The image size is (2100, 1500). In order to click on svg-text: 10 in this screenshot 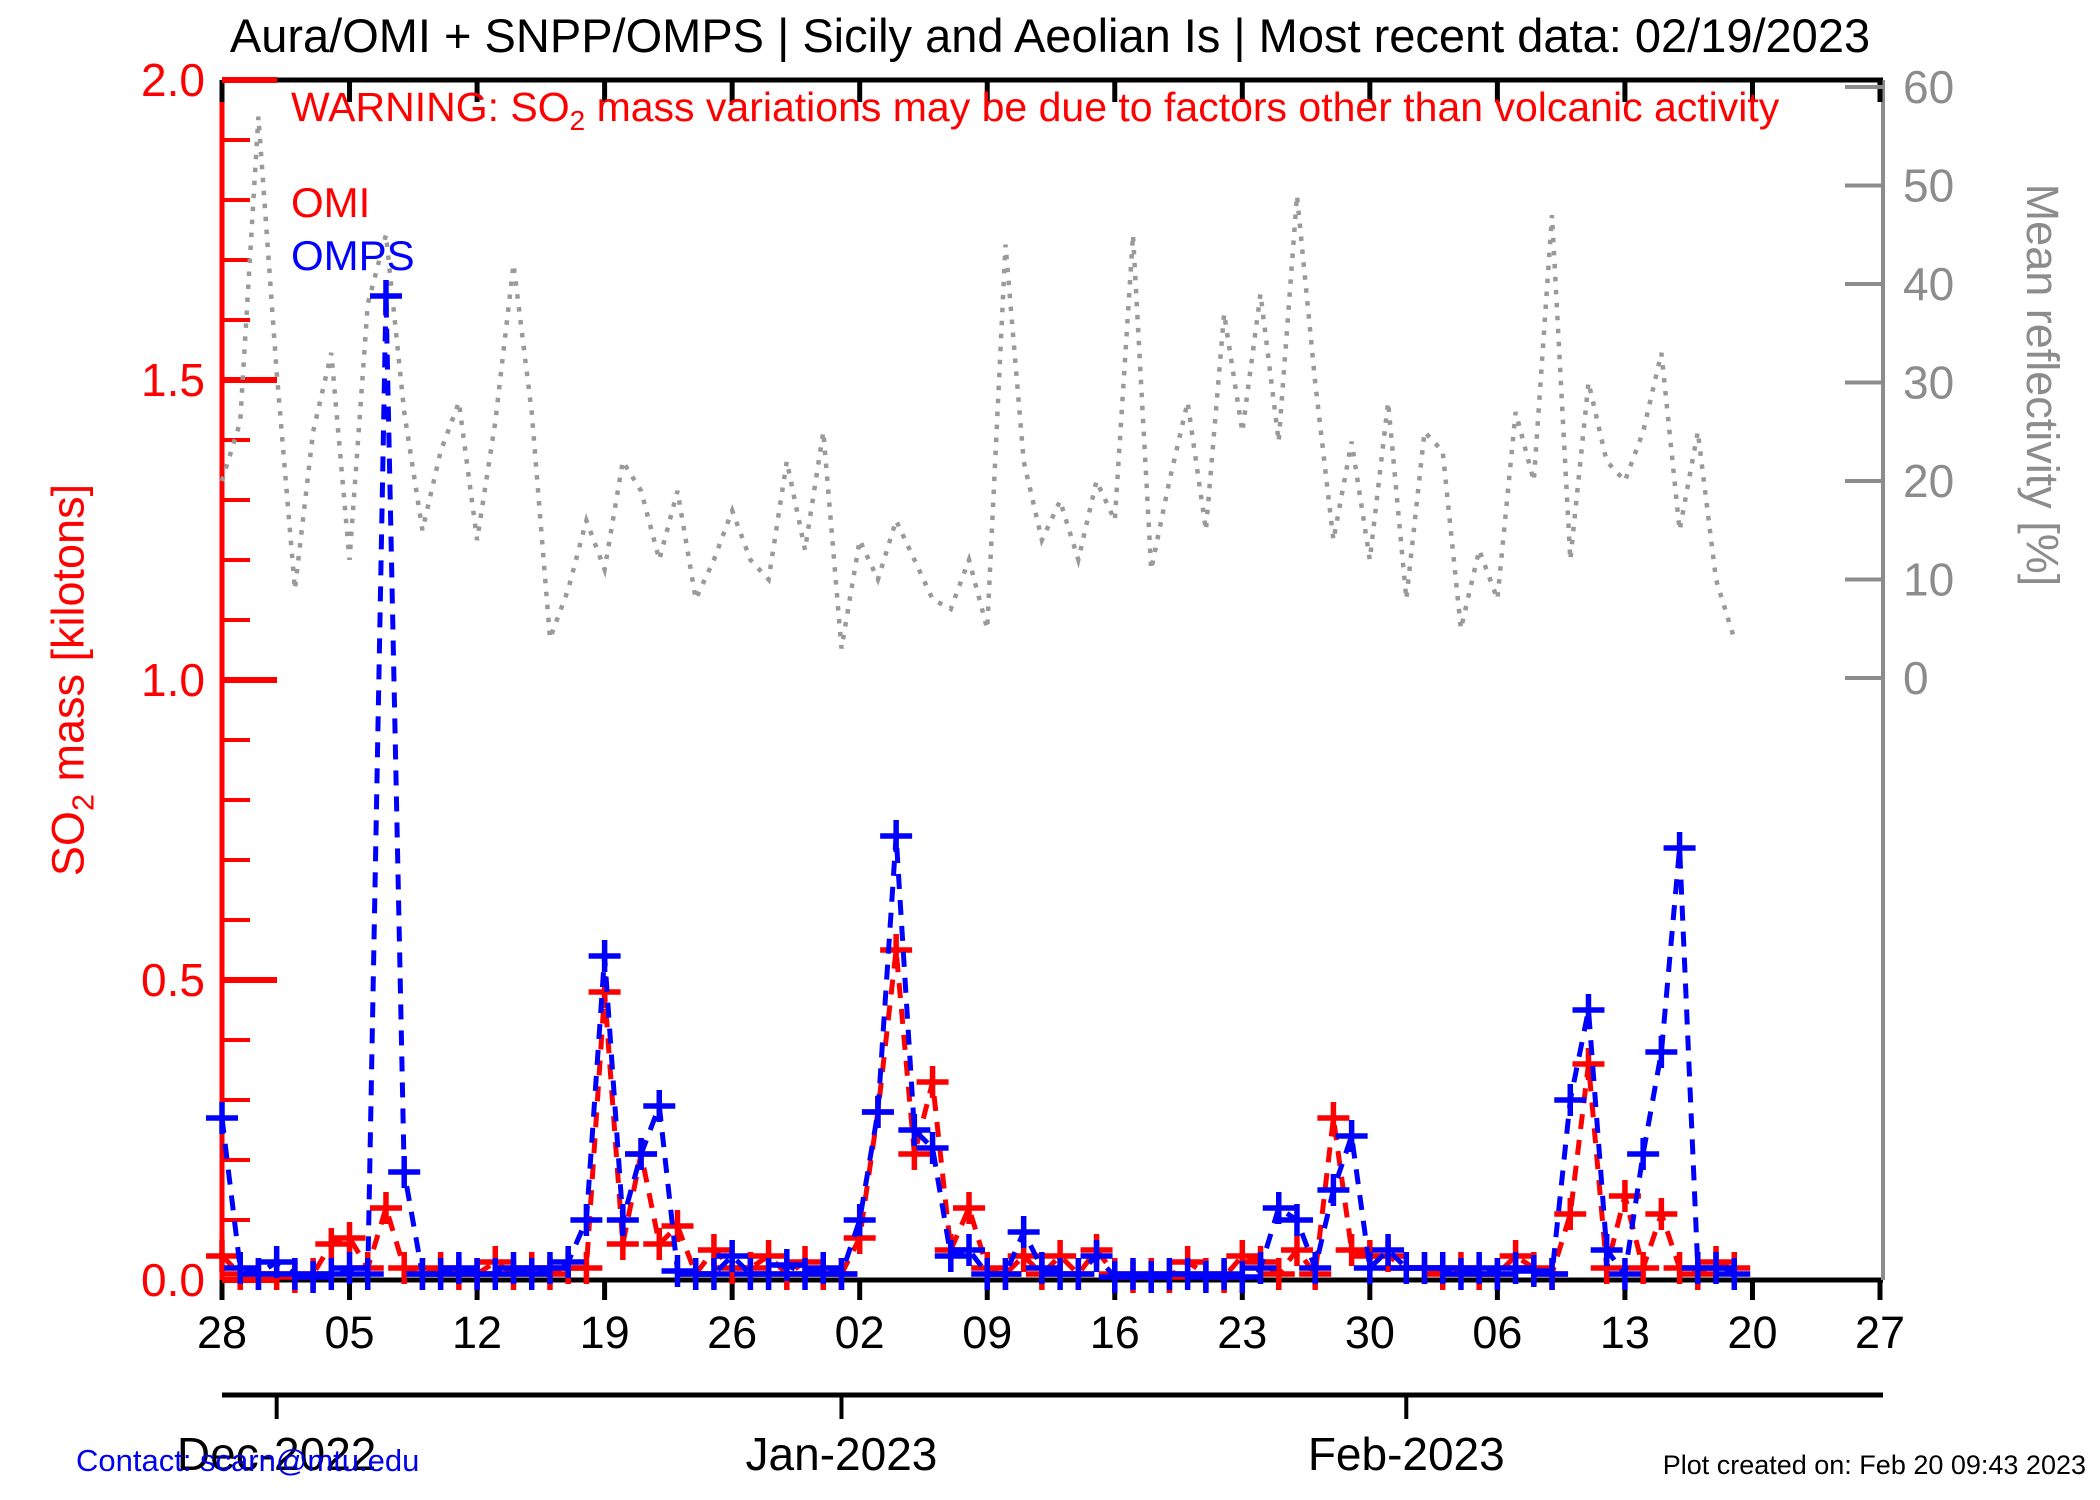, I will do `click(1928, 580)`.